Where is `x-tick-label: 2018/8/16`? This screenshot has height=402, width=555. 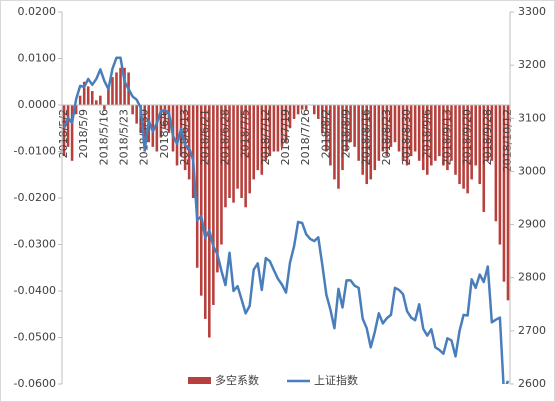 x-tick-label: 2018/8/16 is located at coordinates (366, 137).